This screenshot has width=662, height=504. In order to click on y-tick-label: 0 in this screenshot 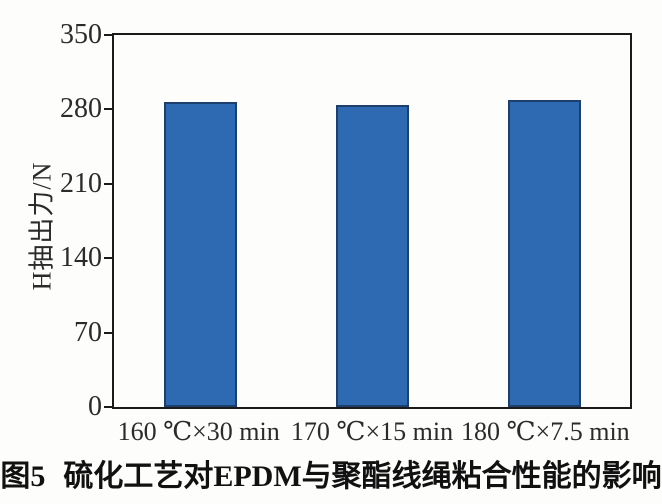, I will do `click(95, 406)`.